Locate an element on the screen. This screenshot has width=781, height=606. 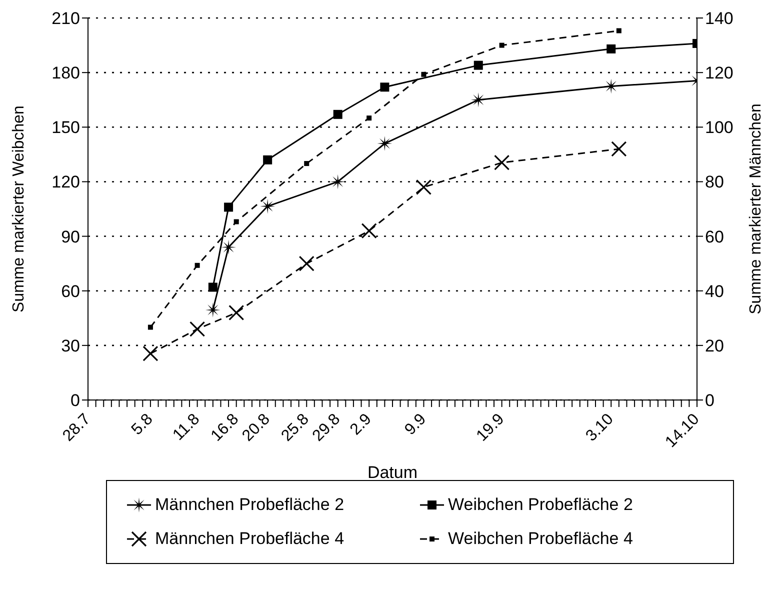
y-tick-label: 210 is located at coordinates (66, 18).